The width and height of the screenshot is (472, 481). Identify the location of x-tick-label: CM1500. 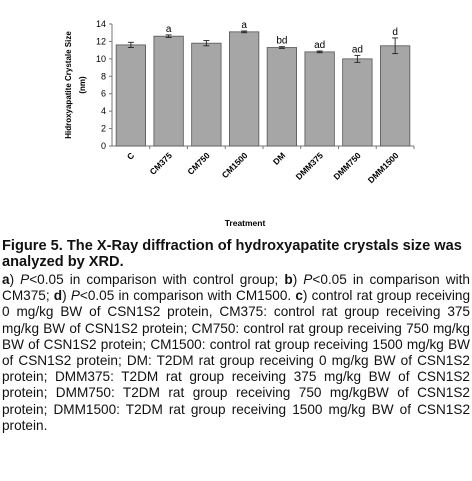
(235, 165).